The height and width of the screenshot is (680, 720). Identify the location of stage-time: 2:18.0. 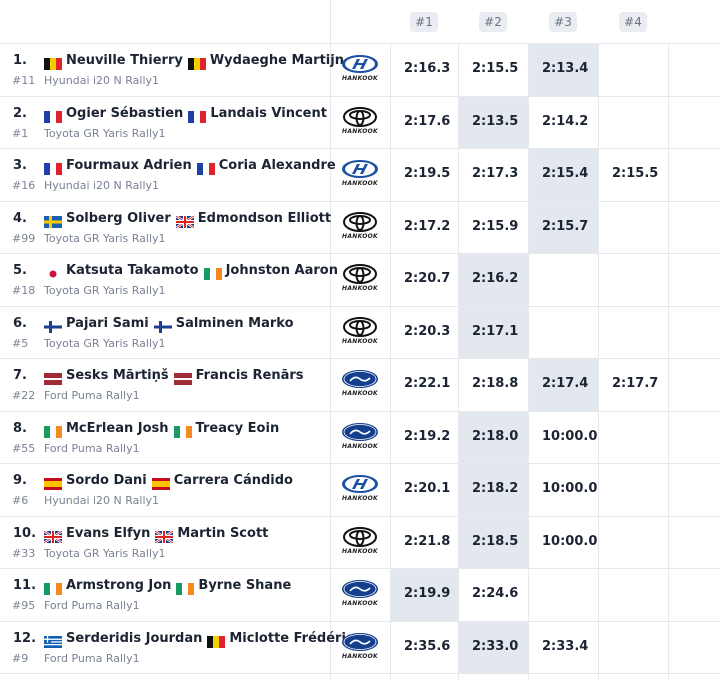
(495, 436).